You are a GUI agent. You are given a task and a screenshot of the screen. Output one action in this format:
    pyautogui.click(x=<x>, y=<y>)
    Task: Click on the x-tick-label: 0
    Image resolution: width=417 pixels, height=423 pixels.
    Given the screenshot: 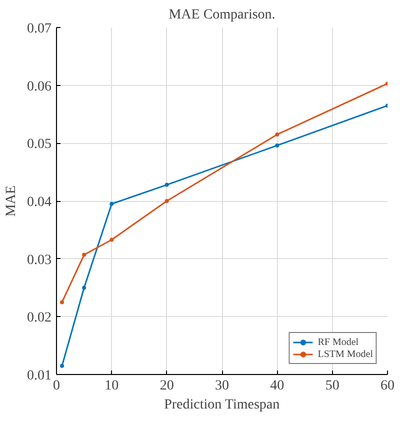 What is the action you would take?
    pyautogui.click(x=56, y=386)
    